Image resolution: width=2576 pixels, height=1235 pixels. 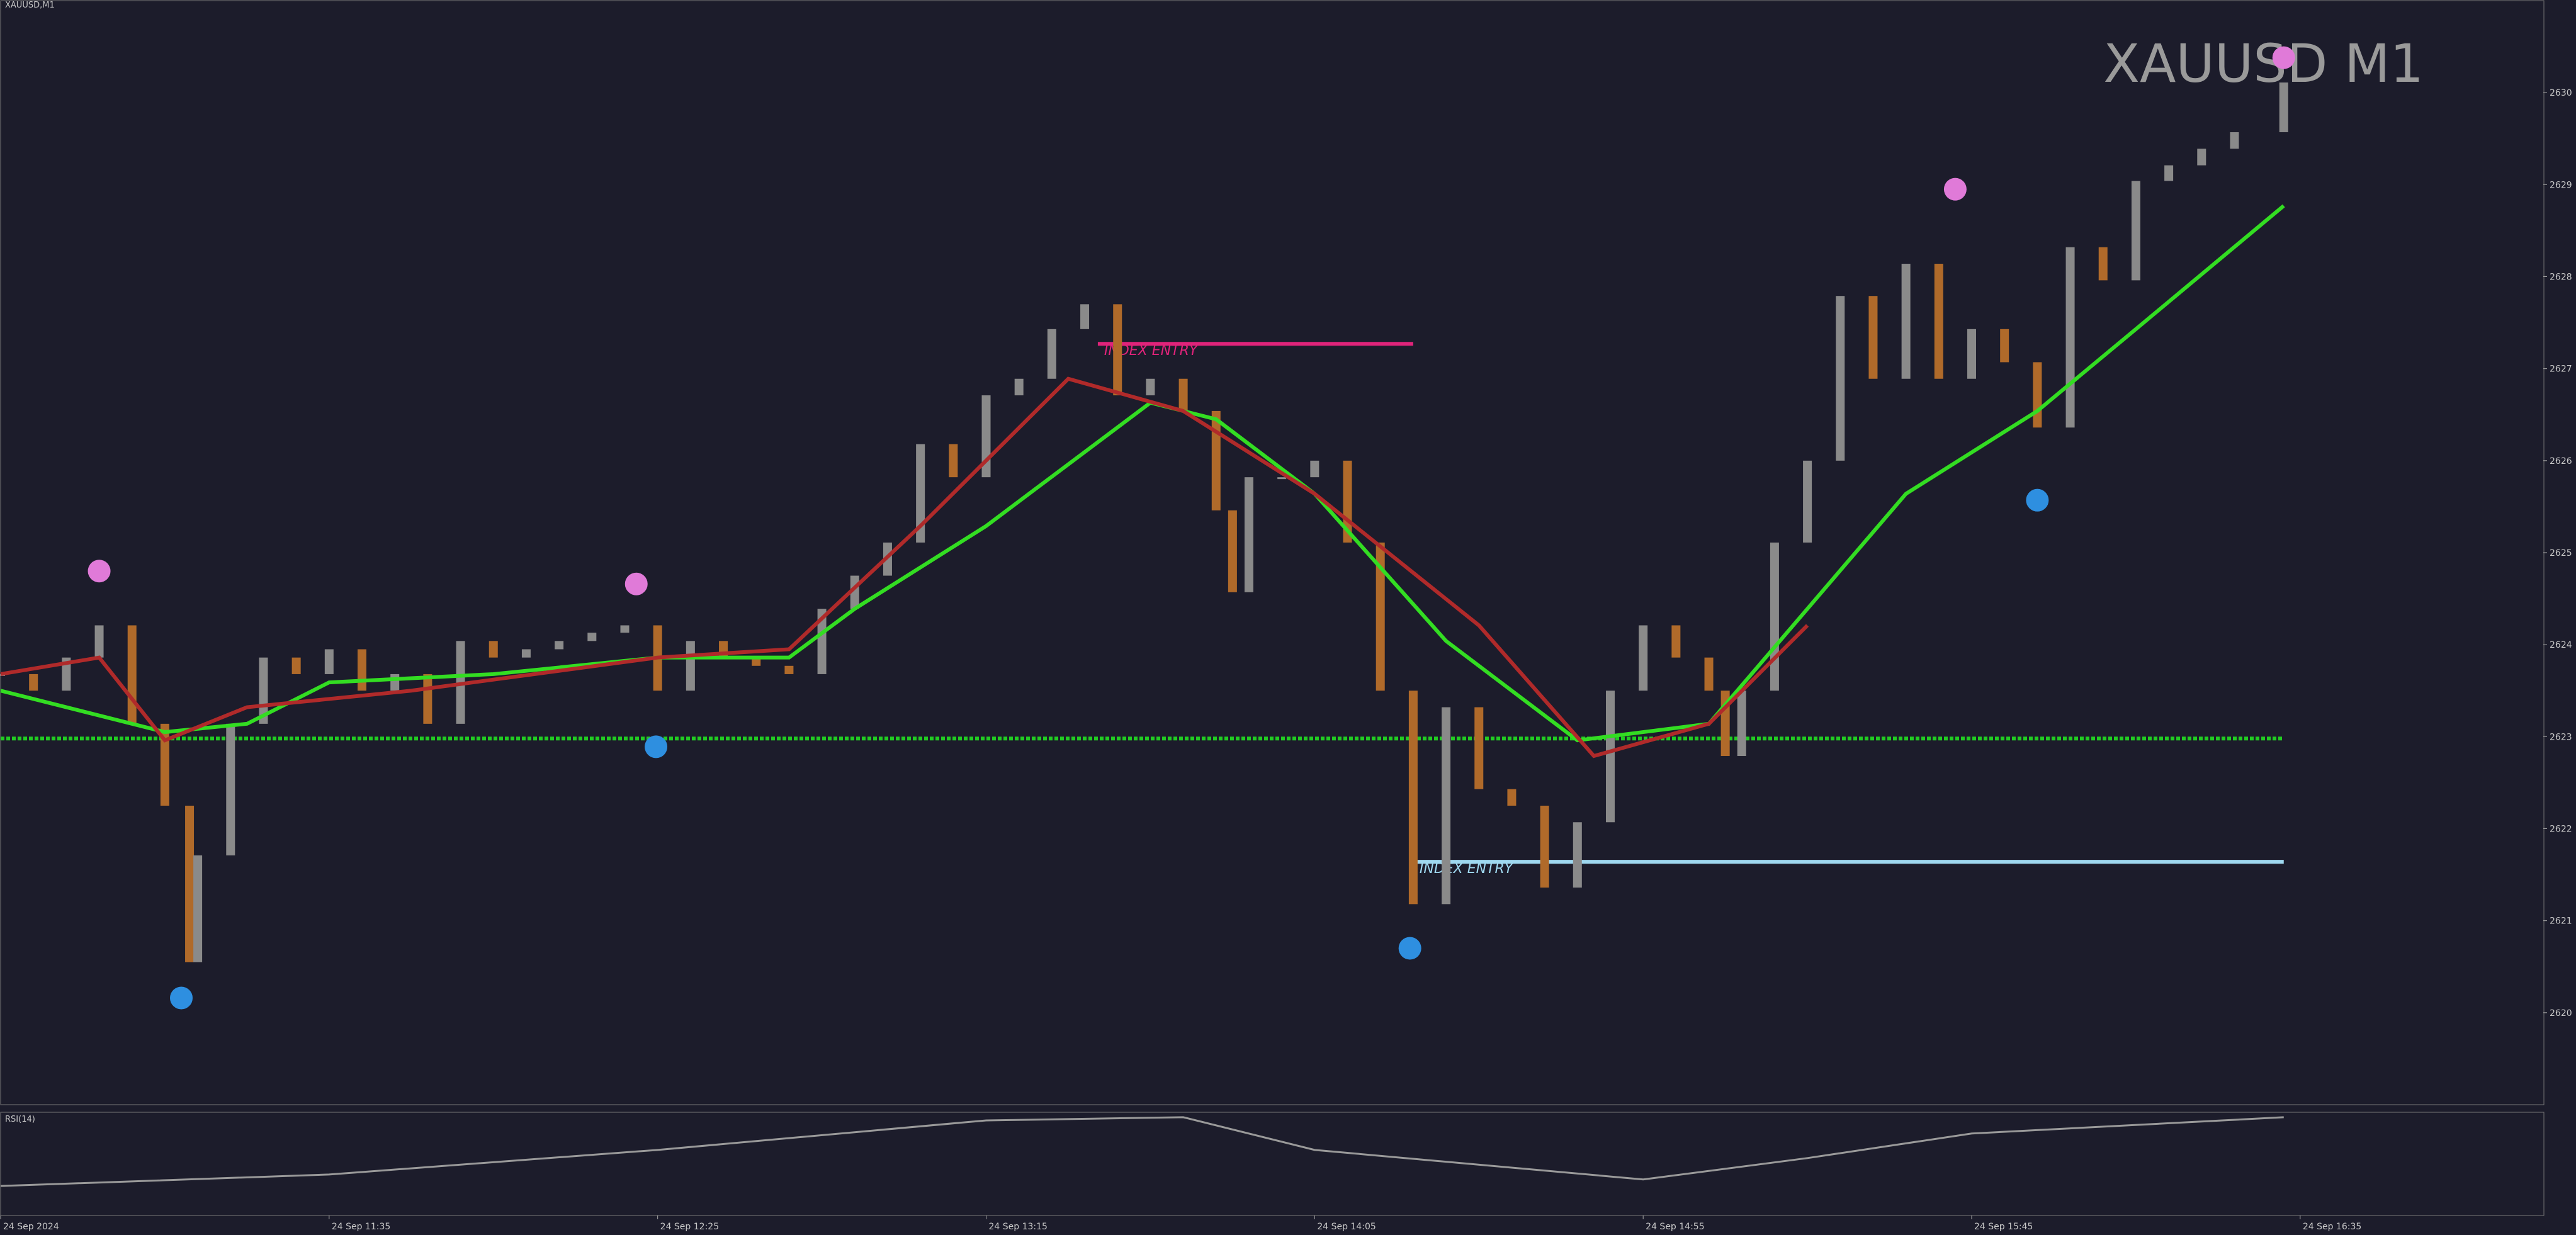 I want to click on x-tick-label: 24 Sep 12:25, so click(x=689, y=1227).